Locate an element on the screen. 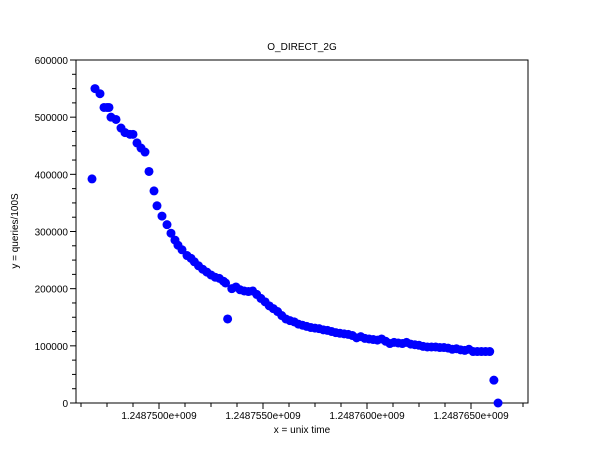 Image resolution: width=610 pixels, height=465 pixels. y-tick-label: 200000 is located at coordinates (52, 290).